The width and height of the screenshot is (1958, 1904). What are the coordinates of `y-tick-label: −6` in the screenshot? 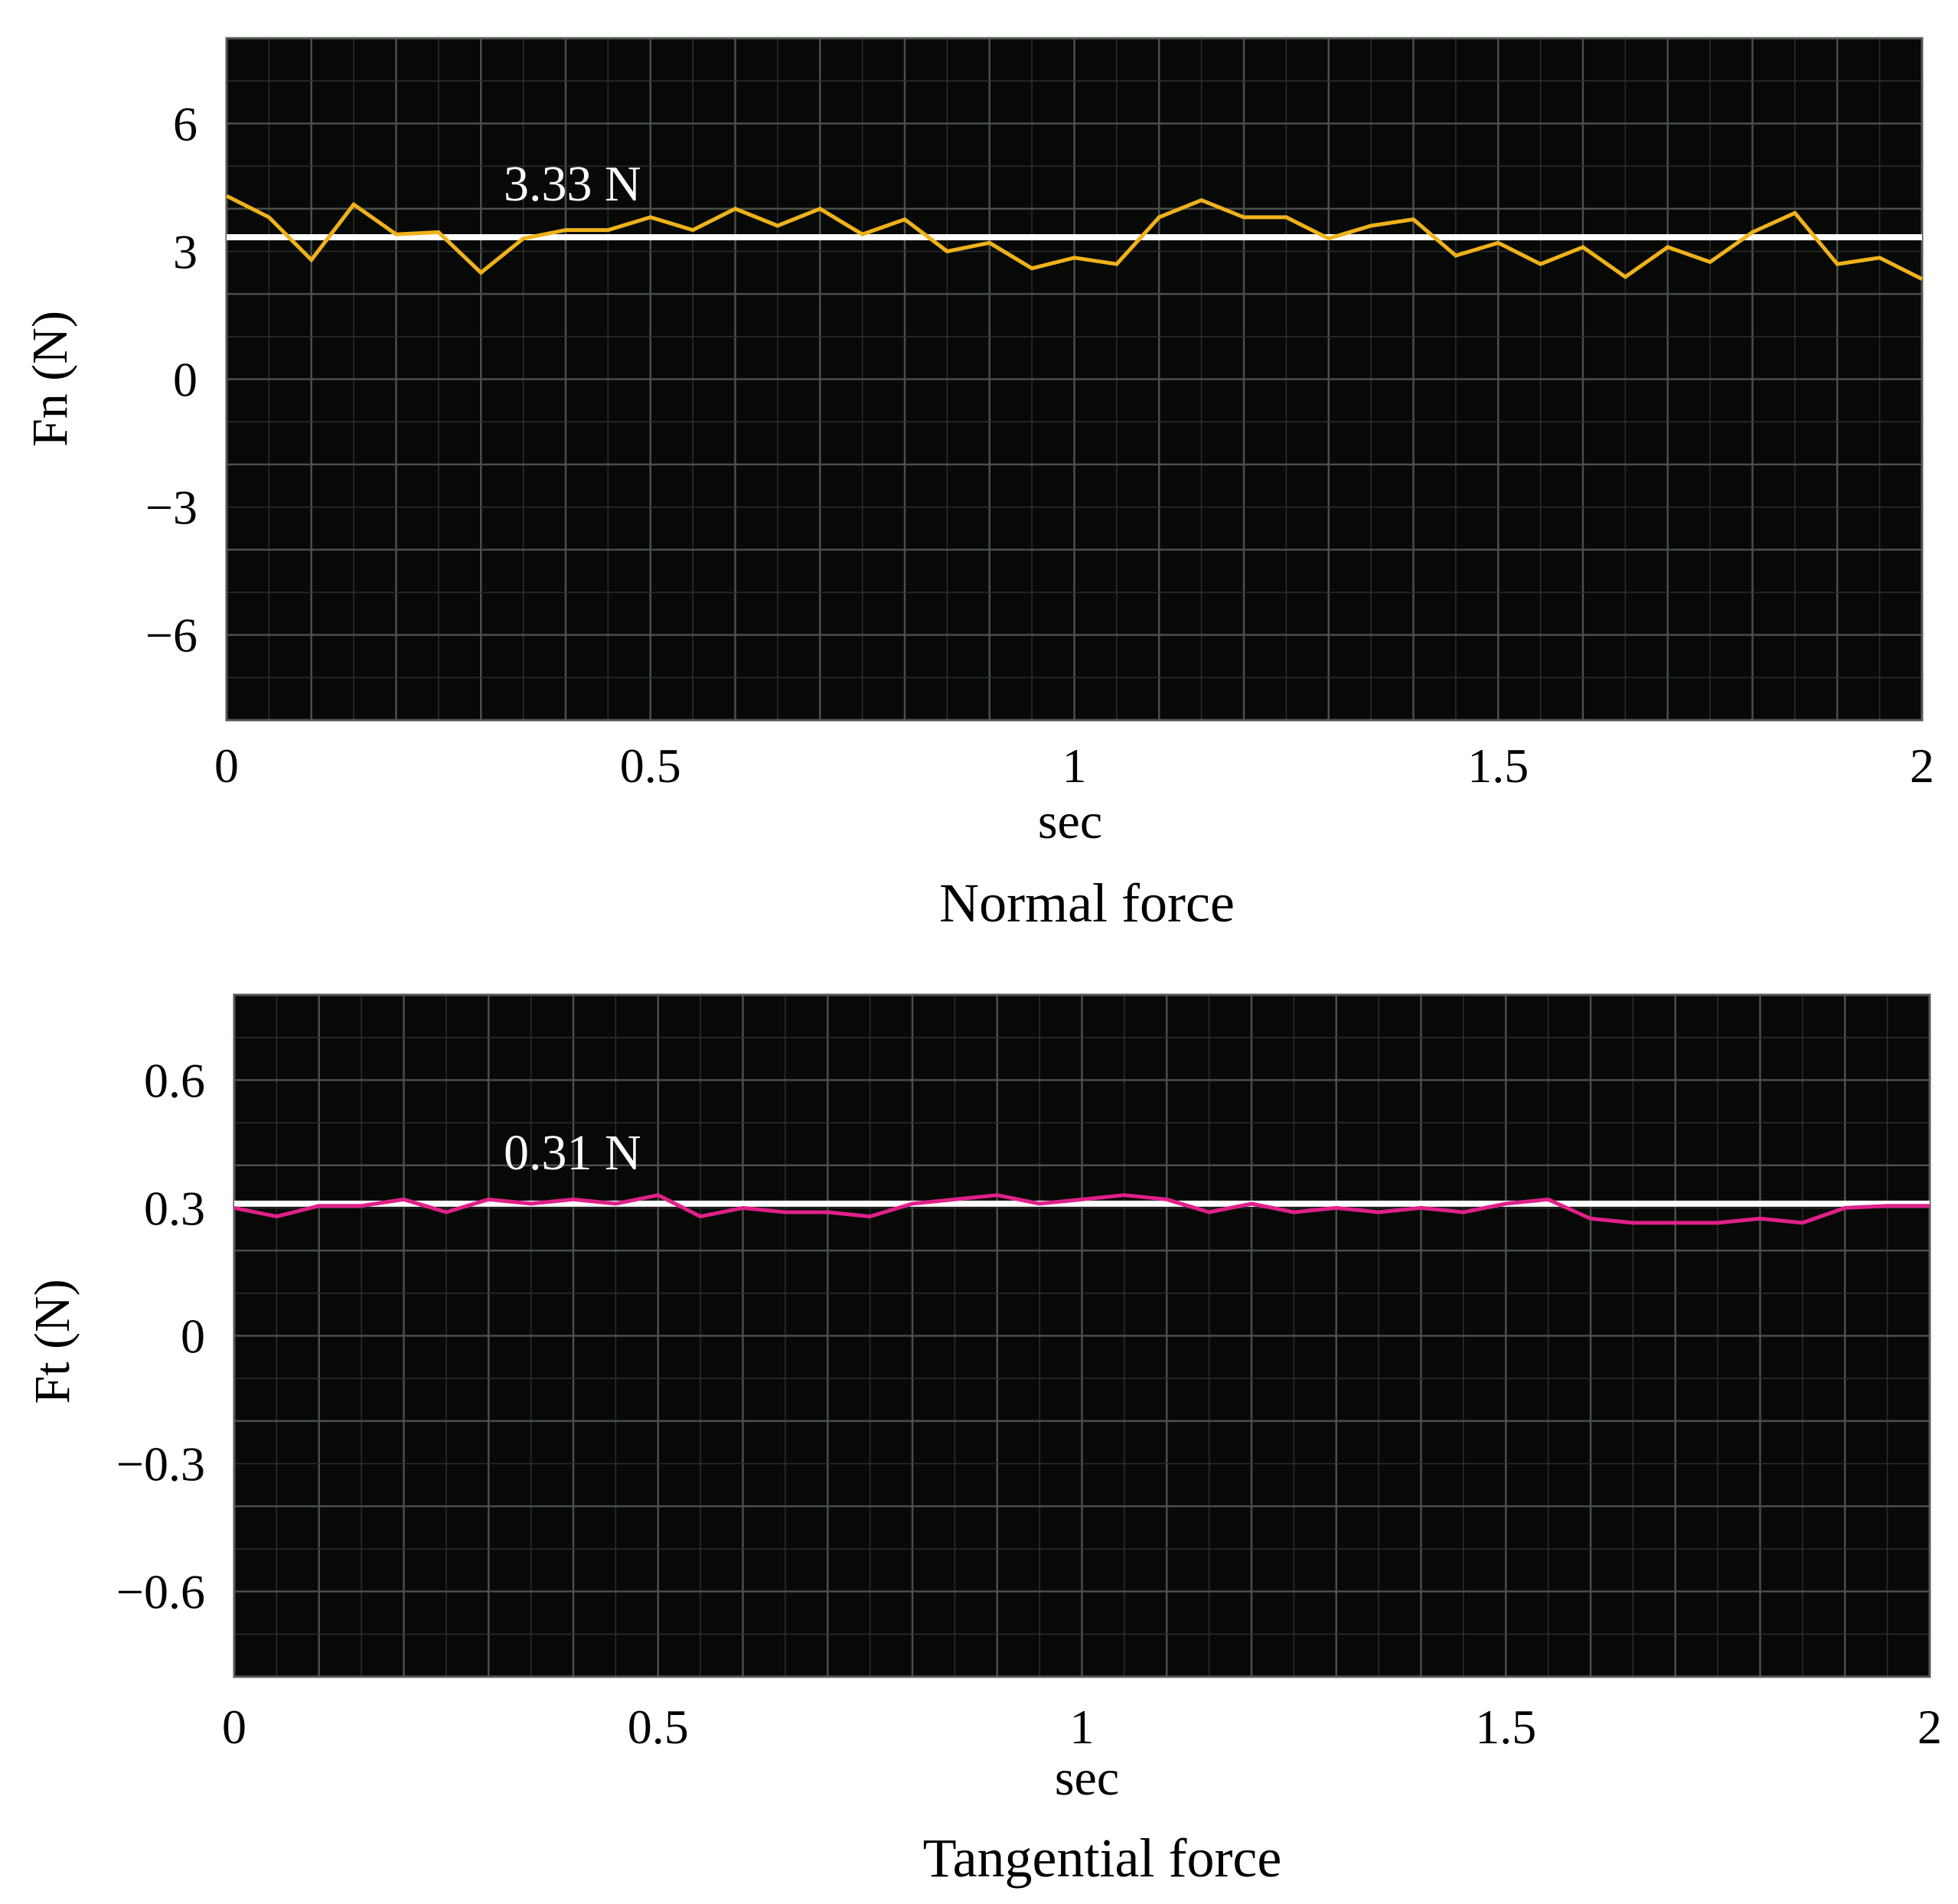 It's located at (171, 635).